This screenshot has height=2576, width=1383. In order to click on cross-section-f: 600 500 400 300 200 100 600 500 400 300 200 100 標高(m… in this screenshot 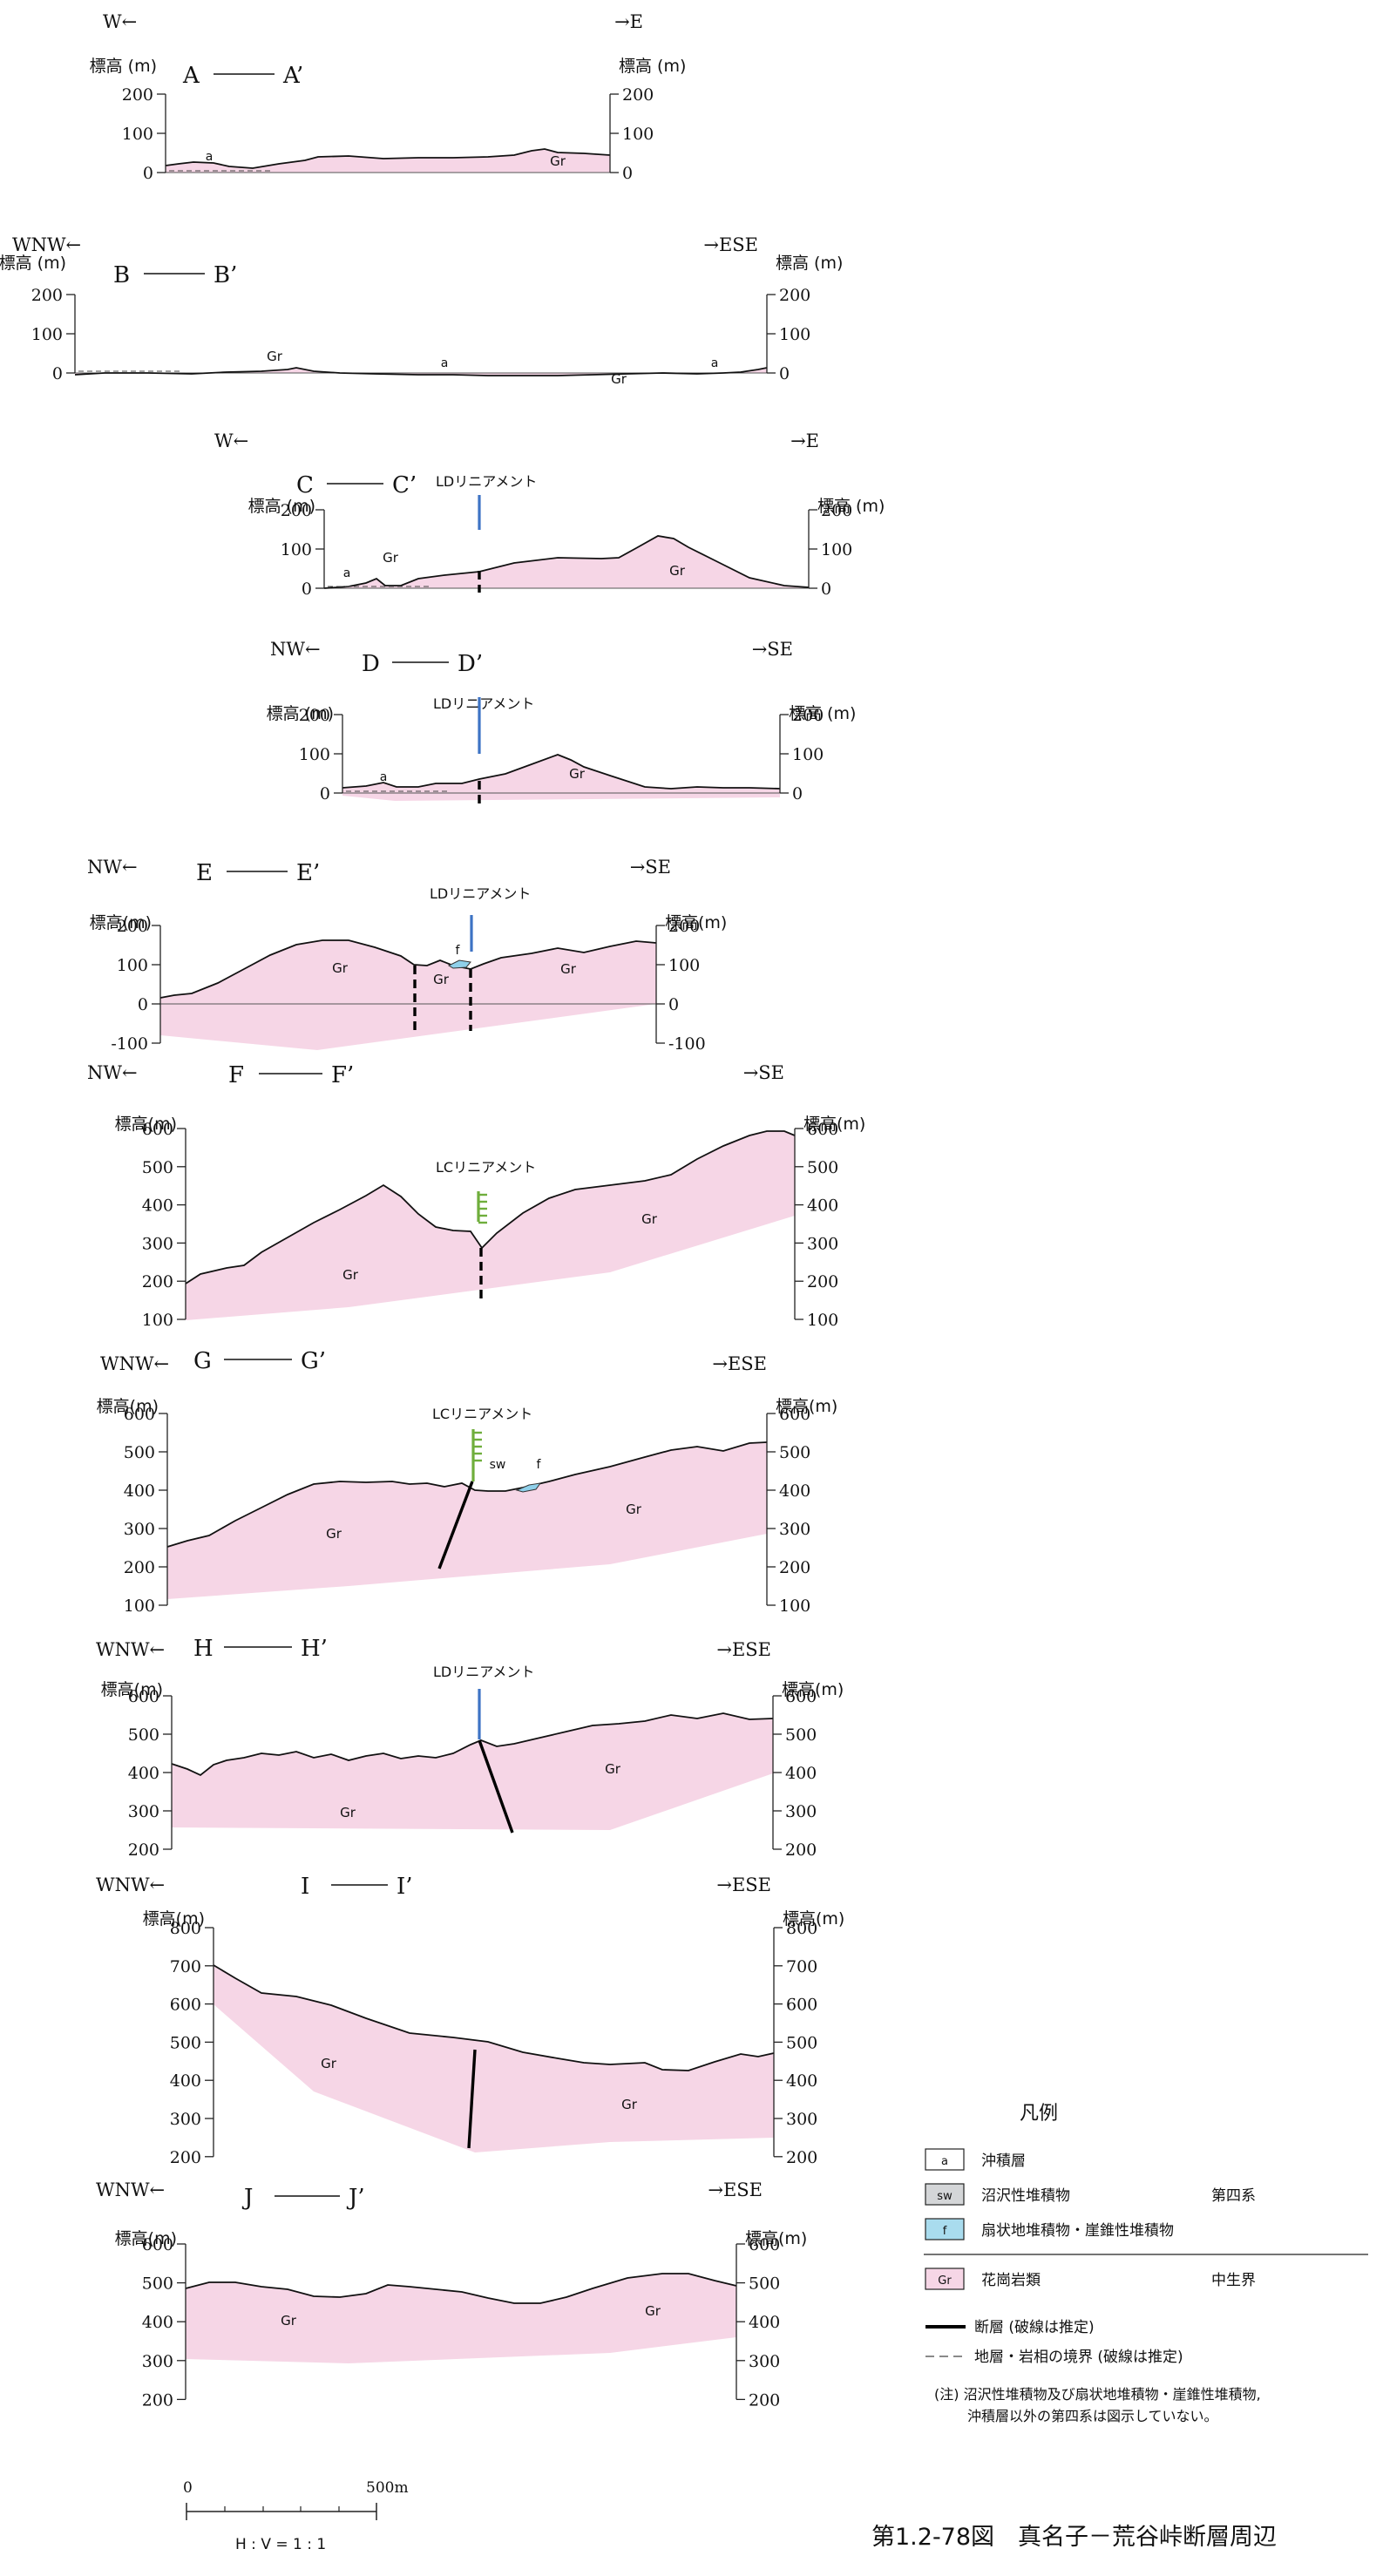, I will do `click(476, 1196)`.